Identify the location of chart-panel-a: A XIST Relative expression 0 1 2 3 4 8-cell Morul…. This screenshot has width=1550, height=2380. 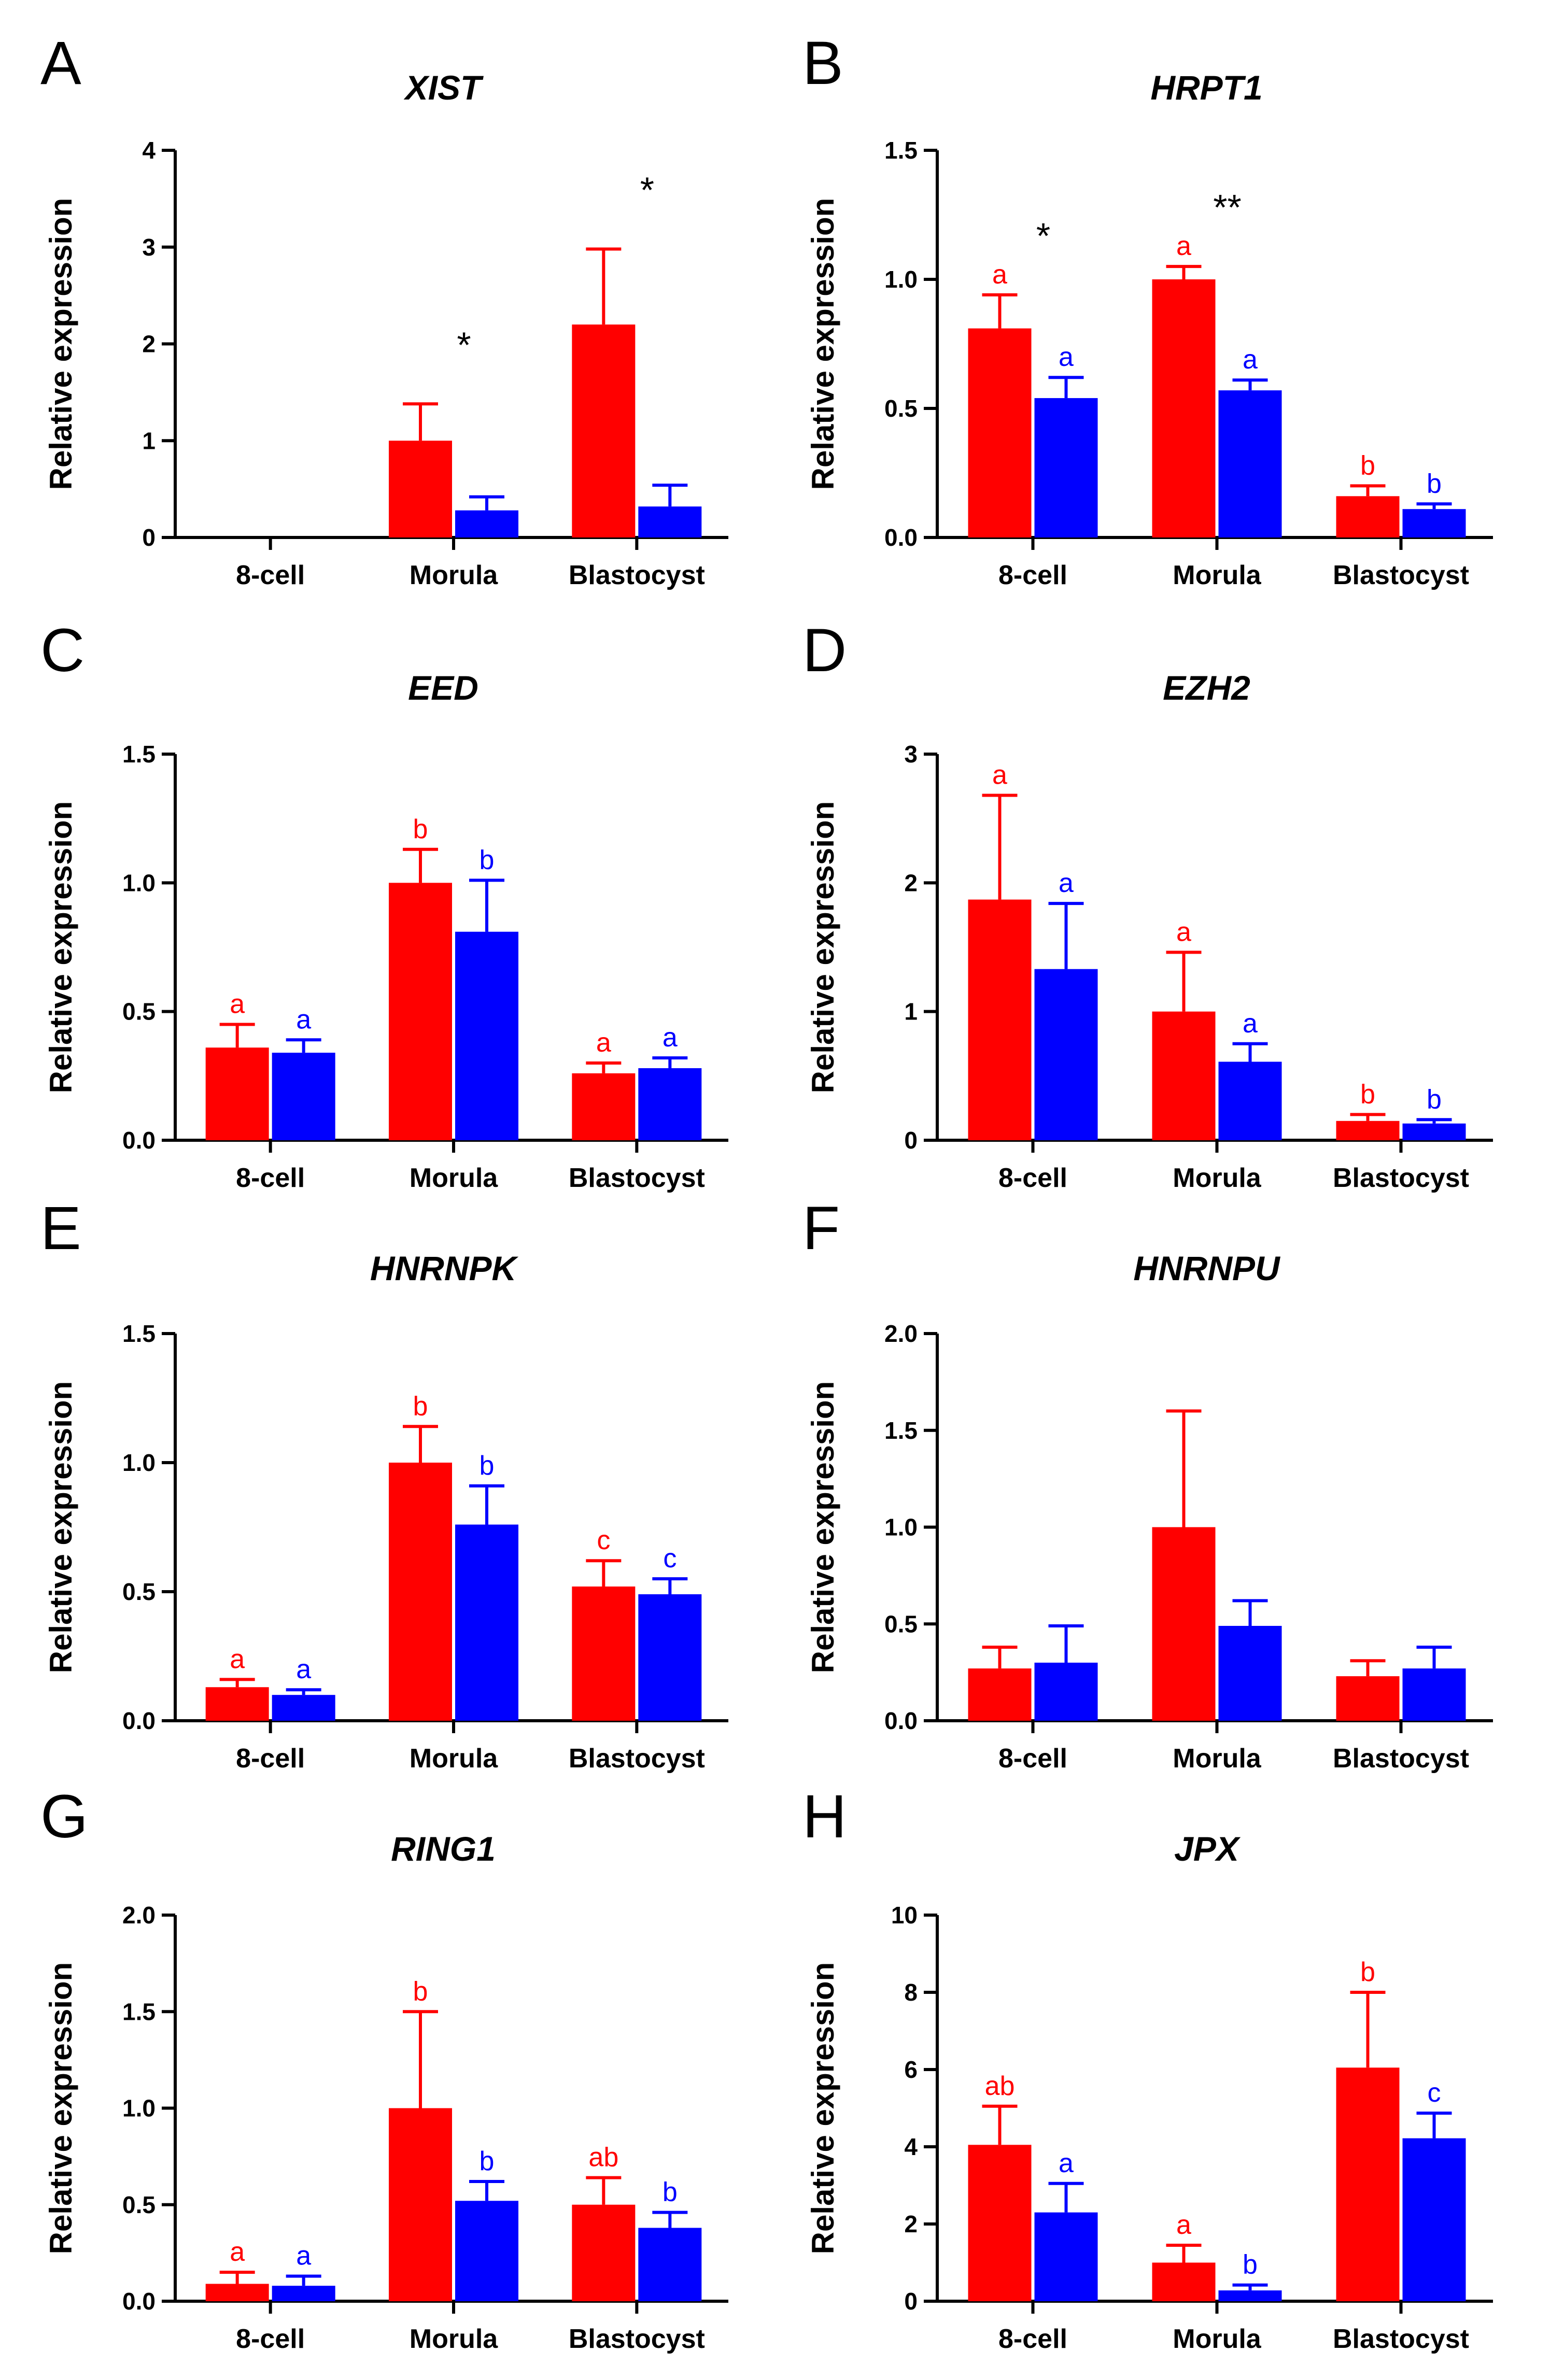
(384, 309).